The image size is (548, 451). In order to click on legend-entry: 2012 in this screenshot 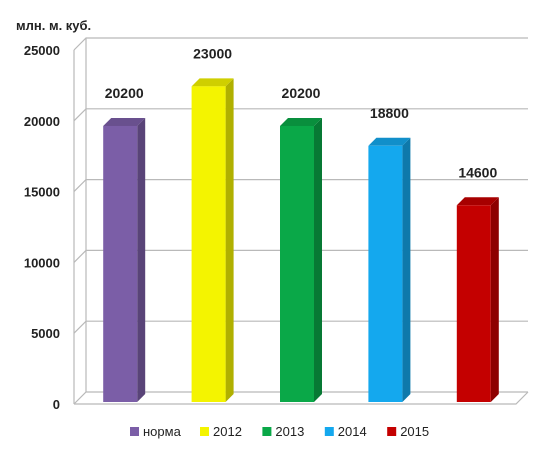, I will do `click(221, 431)`.